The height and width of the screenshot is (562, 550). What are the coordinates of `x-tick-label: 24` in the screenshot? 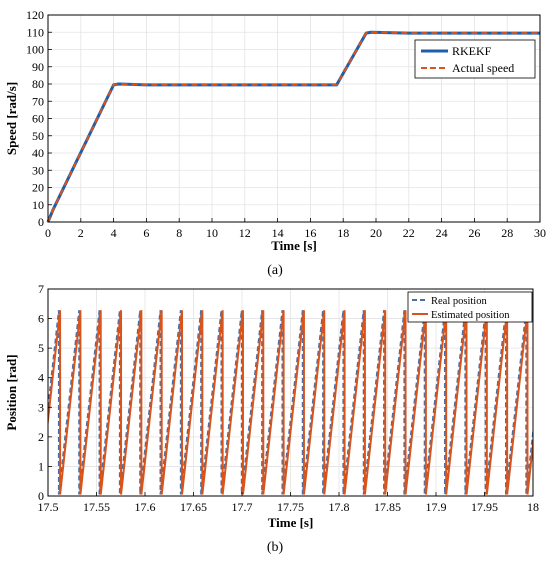 It's located at (442, 233).